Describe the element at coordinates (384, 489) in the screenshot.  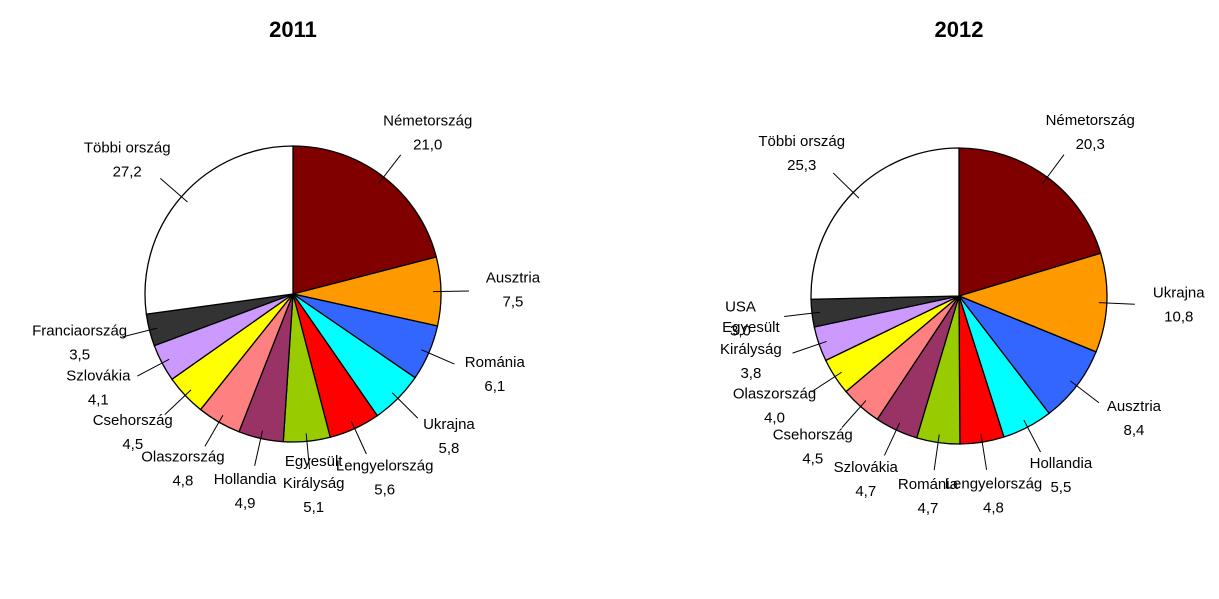
I see `value-label: 5,6` at that location.